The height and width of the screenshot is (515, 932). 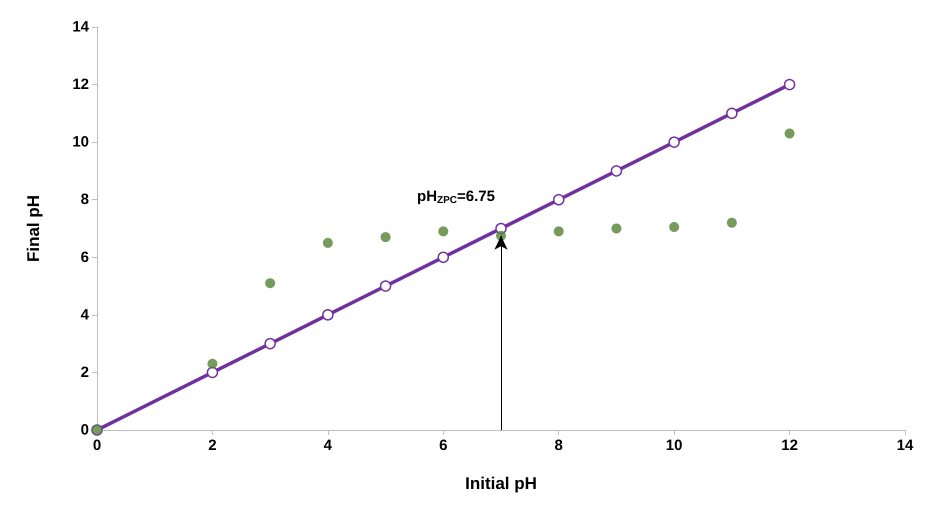 What do you see at coordinates (443, 445) in the screenshot?
I see `x-tick-label: 6` at bounding box center [443, 445].